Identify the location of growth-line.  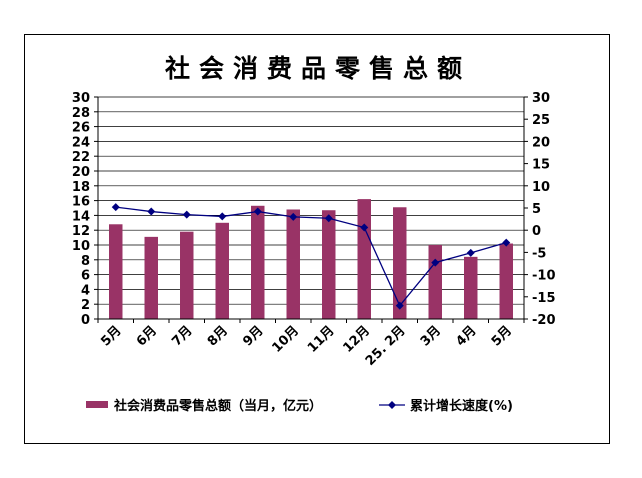
(311, 256).